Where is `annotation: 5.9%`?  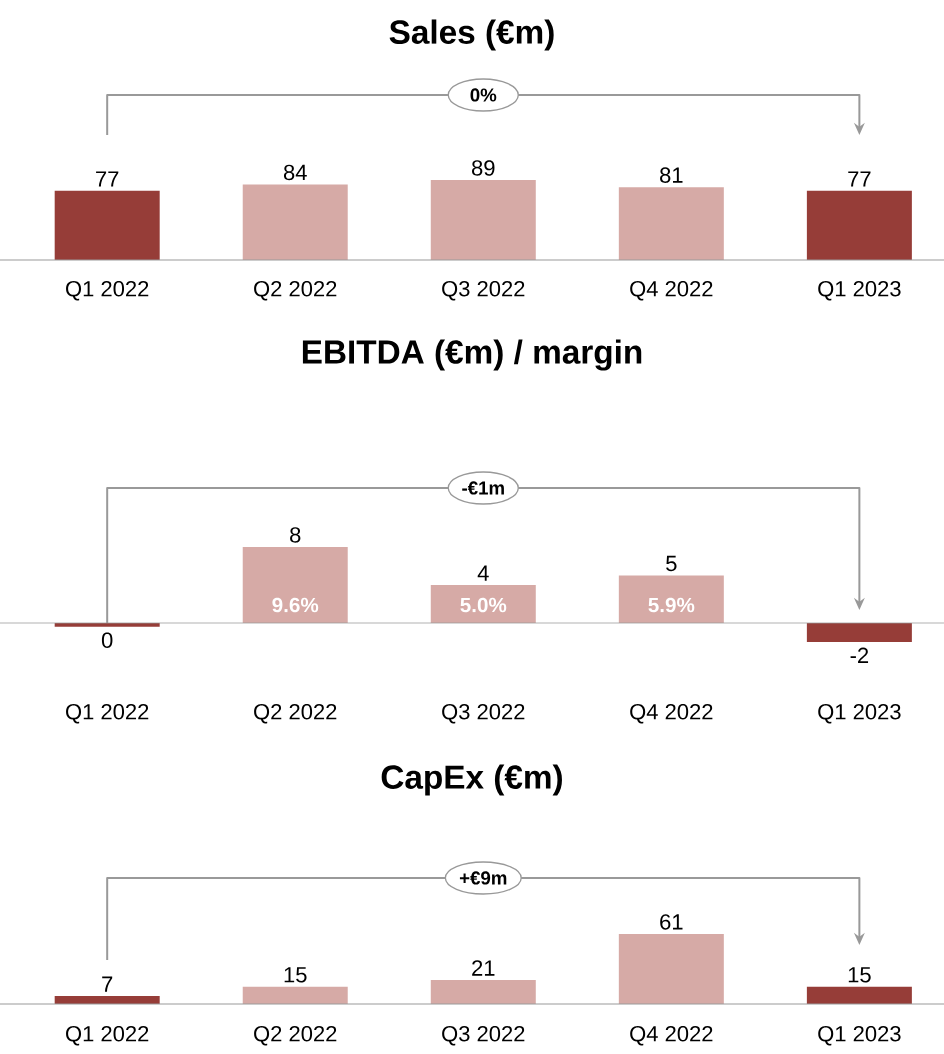
annotation: 5.9% is located at coordinates (671, 605).